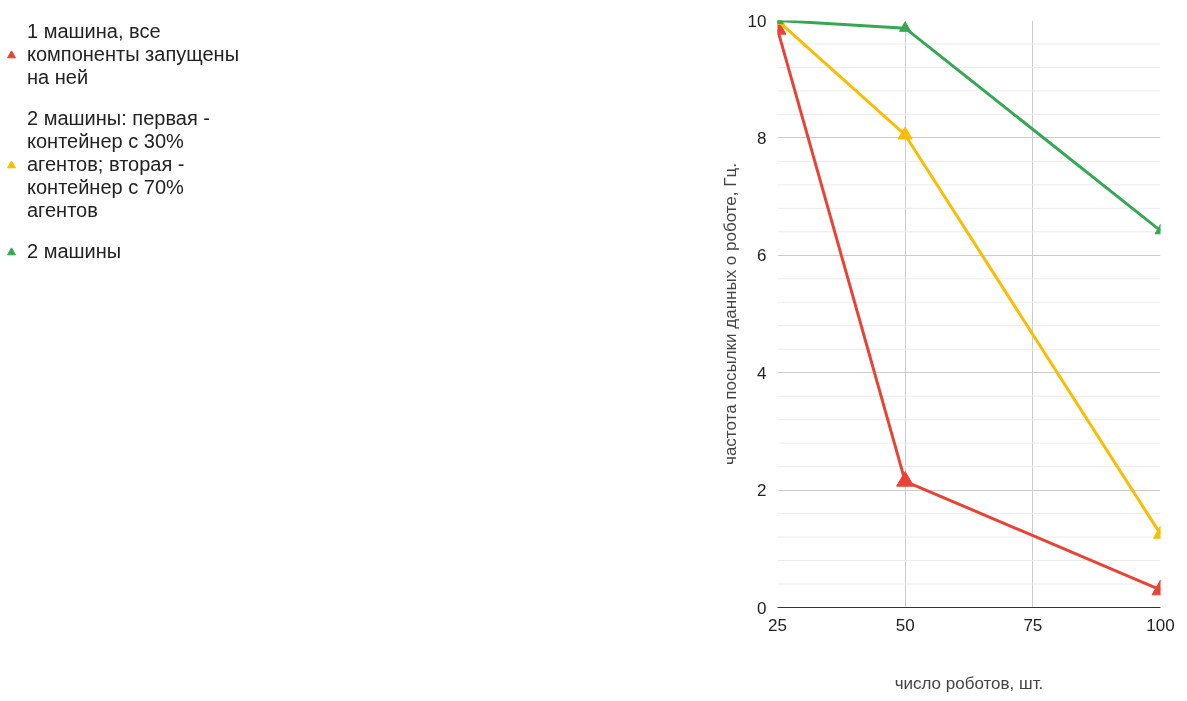  What do you see at coordinates (757, 21) in the screenshot?
I see `y-tick-label: 10` at bounding box center [757, 21].